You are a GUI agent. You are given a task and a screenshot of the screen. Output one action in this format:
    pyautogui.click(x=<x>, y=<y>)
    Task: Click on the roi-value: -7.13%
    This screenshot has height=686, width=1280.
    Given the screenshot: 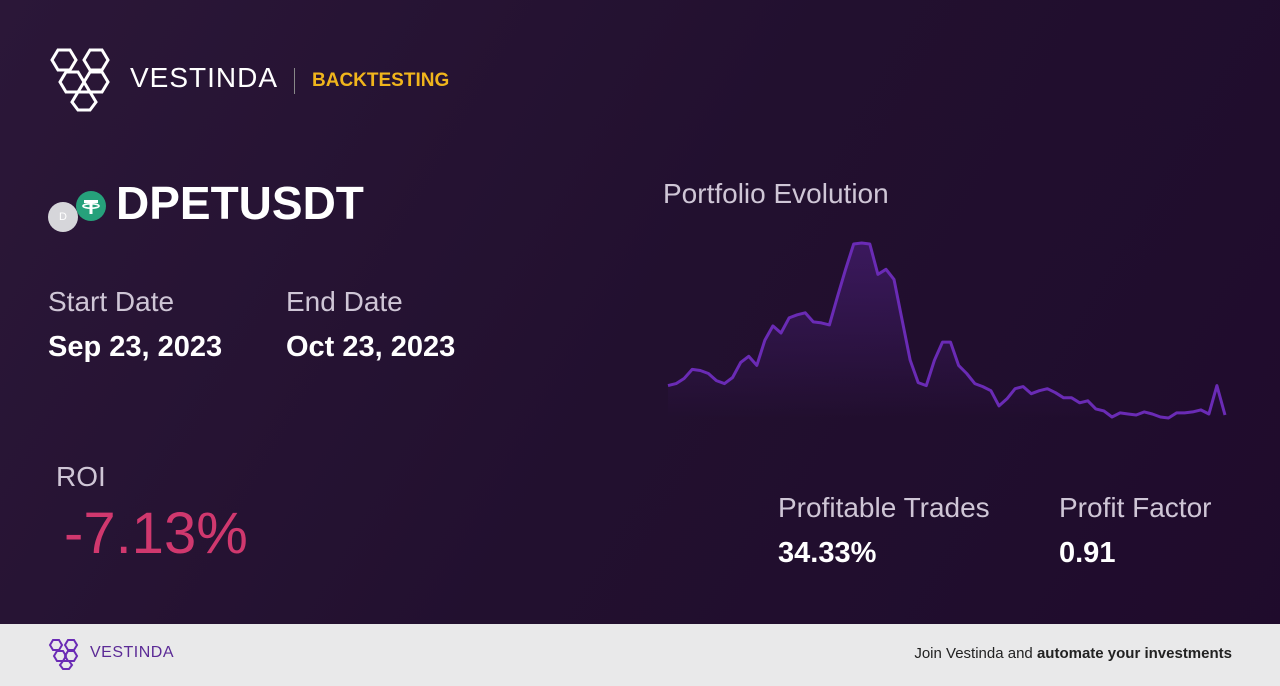 What is the action you would take?
    pyautogui.click(x=156, y=533)
    